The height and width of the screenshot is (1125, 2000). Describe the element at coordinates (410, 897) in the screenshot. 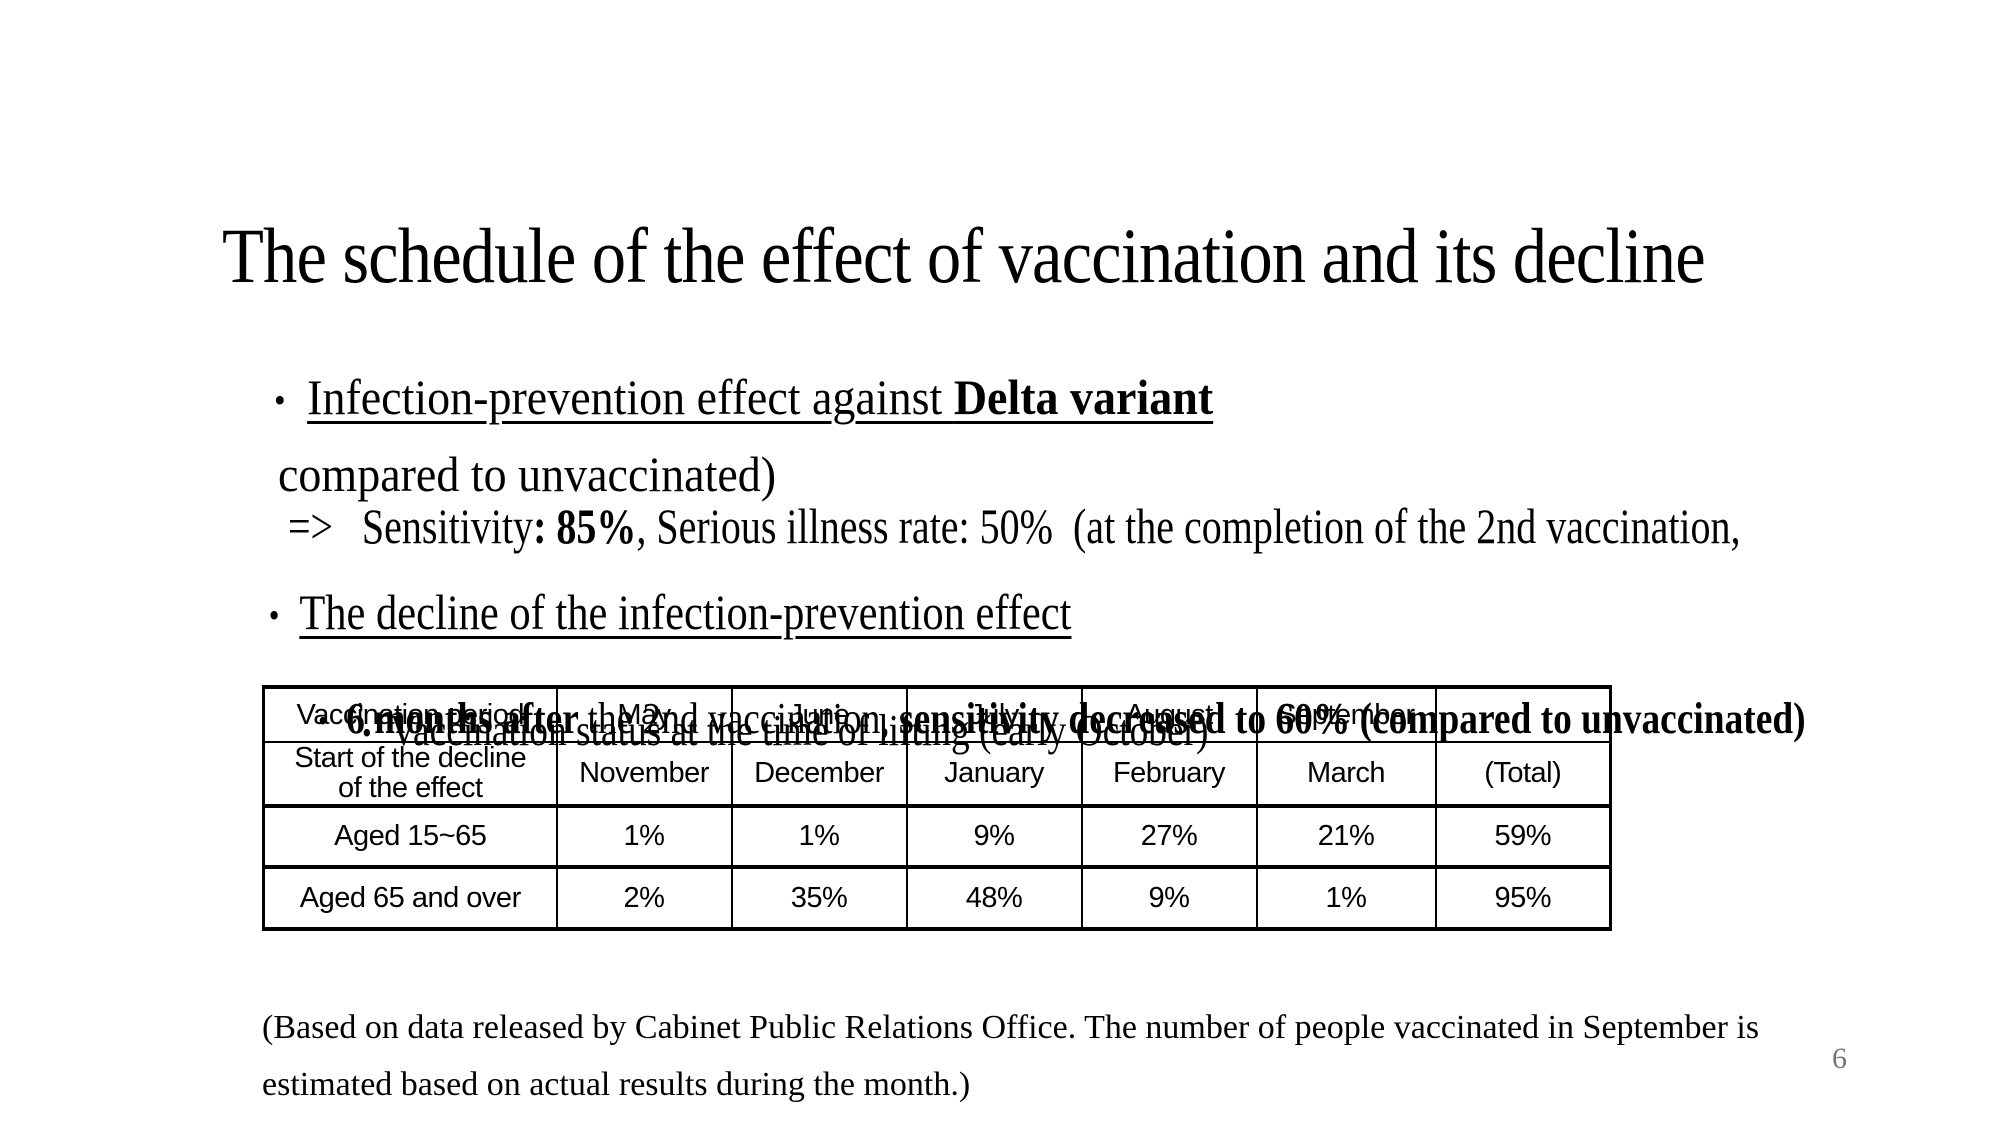

I see `table-cell: Aged 65 and over` at that location.